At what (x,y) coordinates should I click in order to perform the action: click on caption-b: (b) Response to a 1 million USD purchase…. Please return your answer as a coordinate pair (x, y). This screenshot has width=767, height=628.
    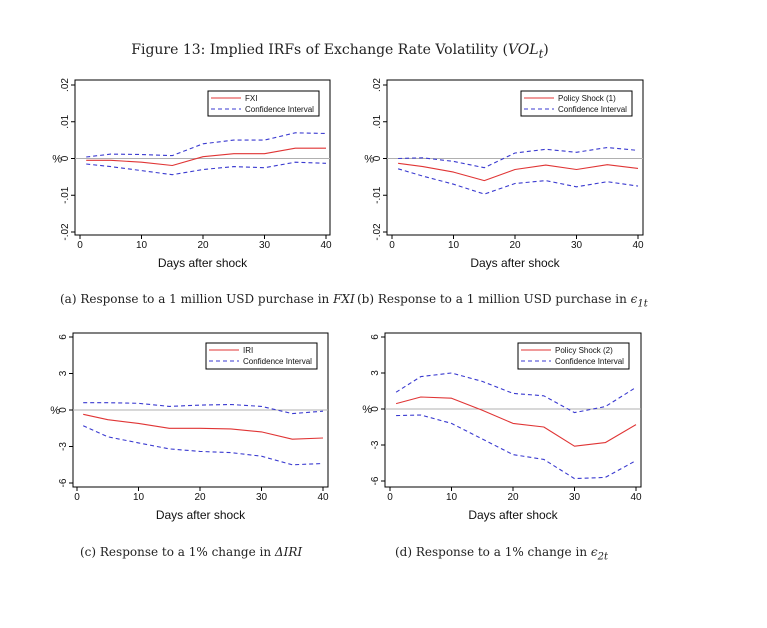
    Looking at the image, I should click on (502, 300).